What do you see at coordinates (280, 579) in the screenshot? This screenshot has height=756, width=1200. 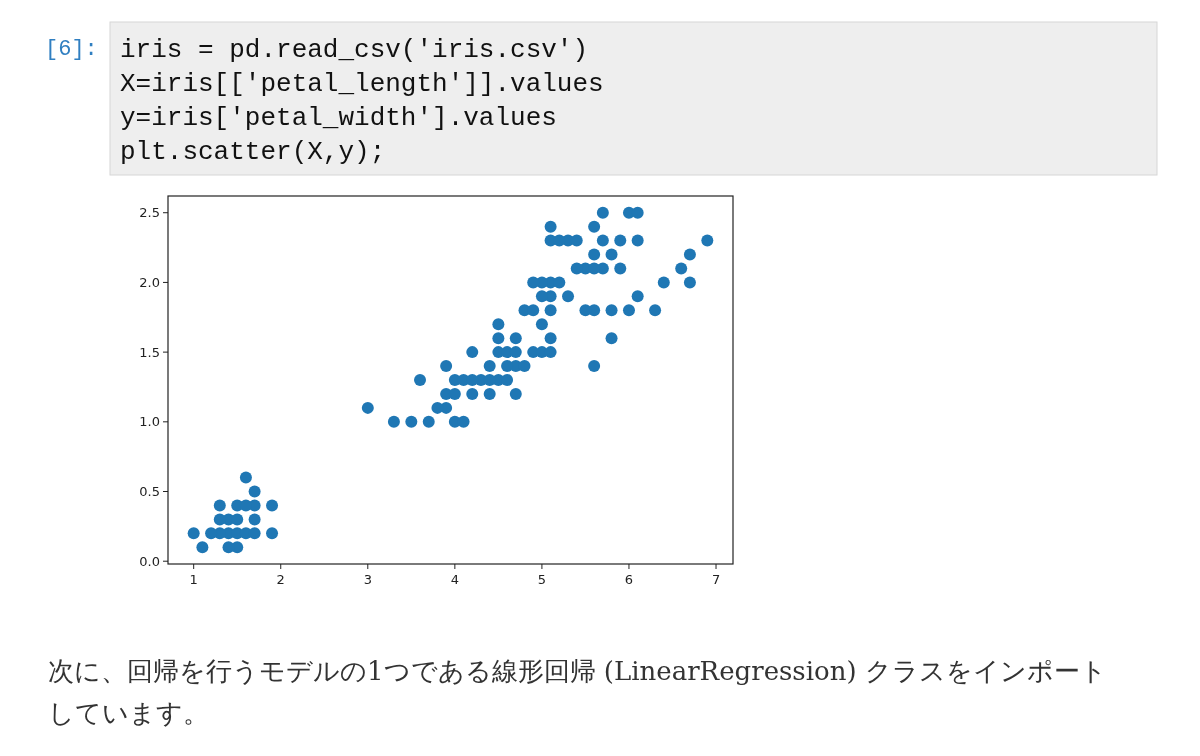 I see `x-tick-label: 2` at bounding box center [280, 579].